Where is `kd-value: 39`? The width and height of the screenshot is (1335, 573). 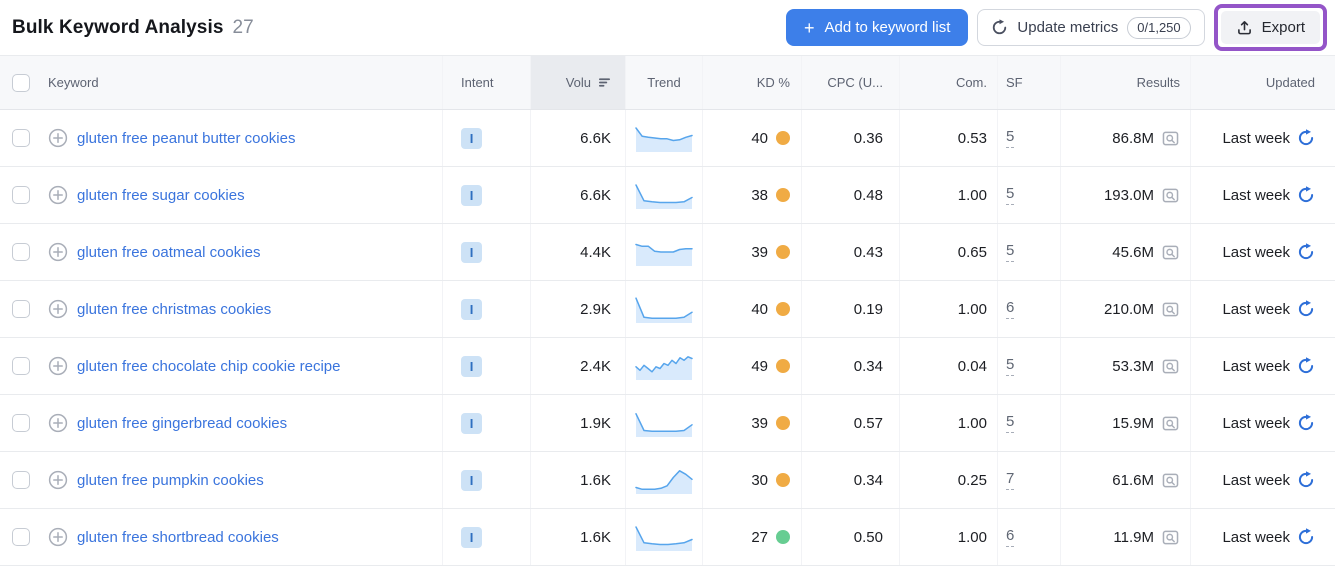
kd-value: 39 is located at coordinates (759, 252).